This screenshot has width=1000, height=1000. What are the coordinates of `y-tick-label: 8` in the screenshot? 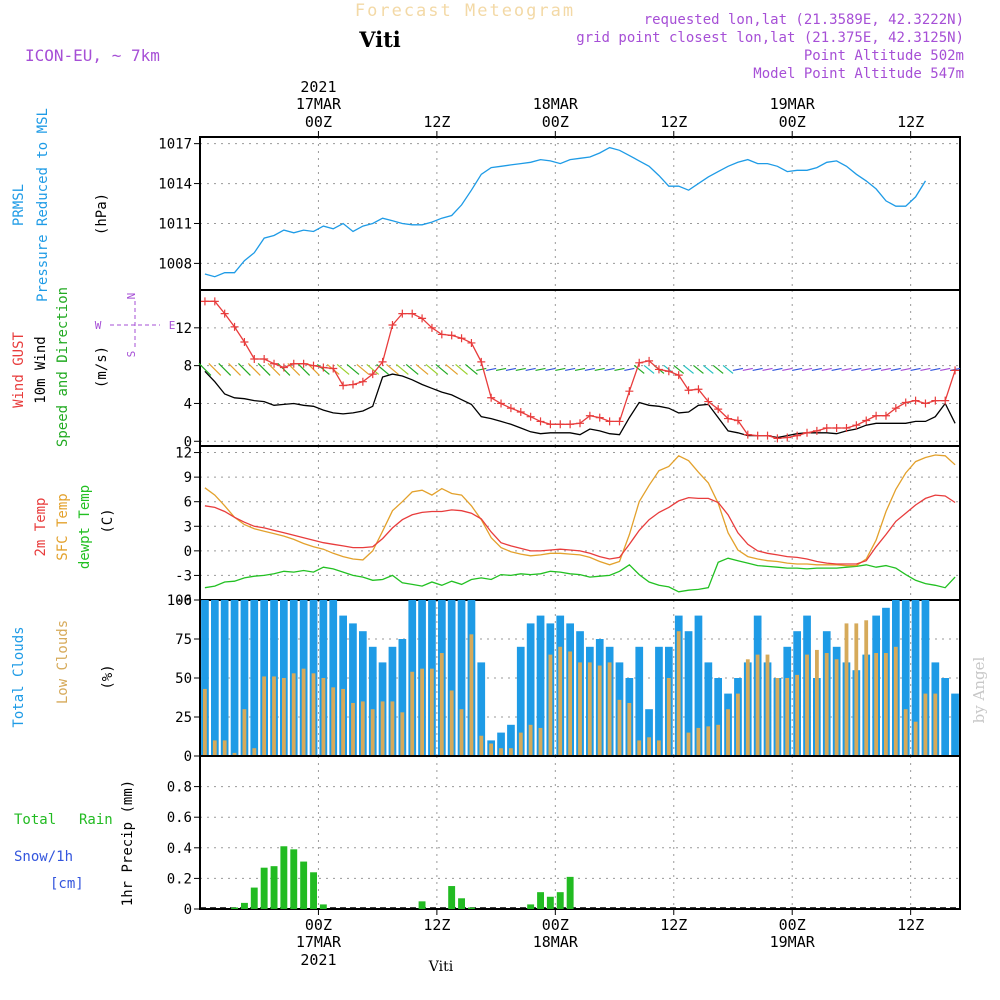 It's located at (188, 367).